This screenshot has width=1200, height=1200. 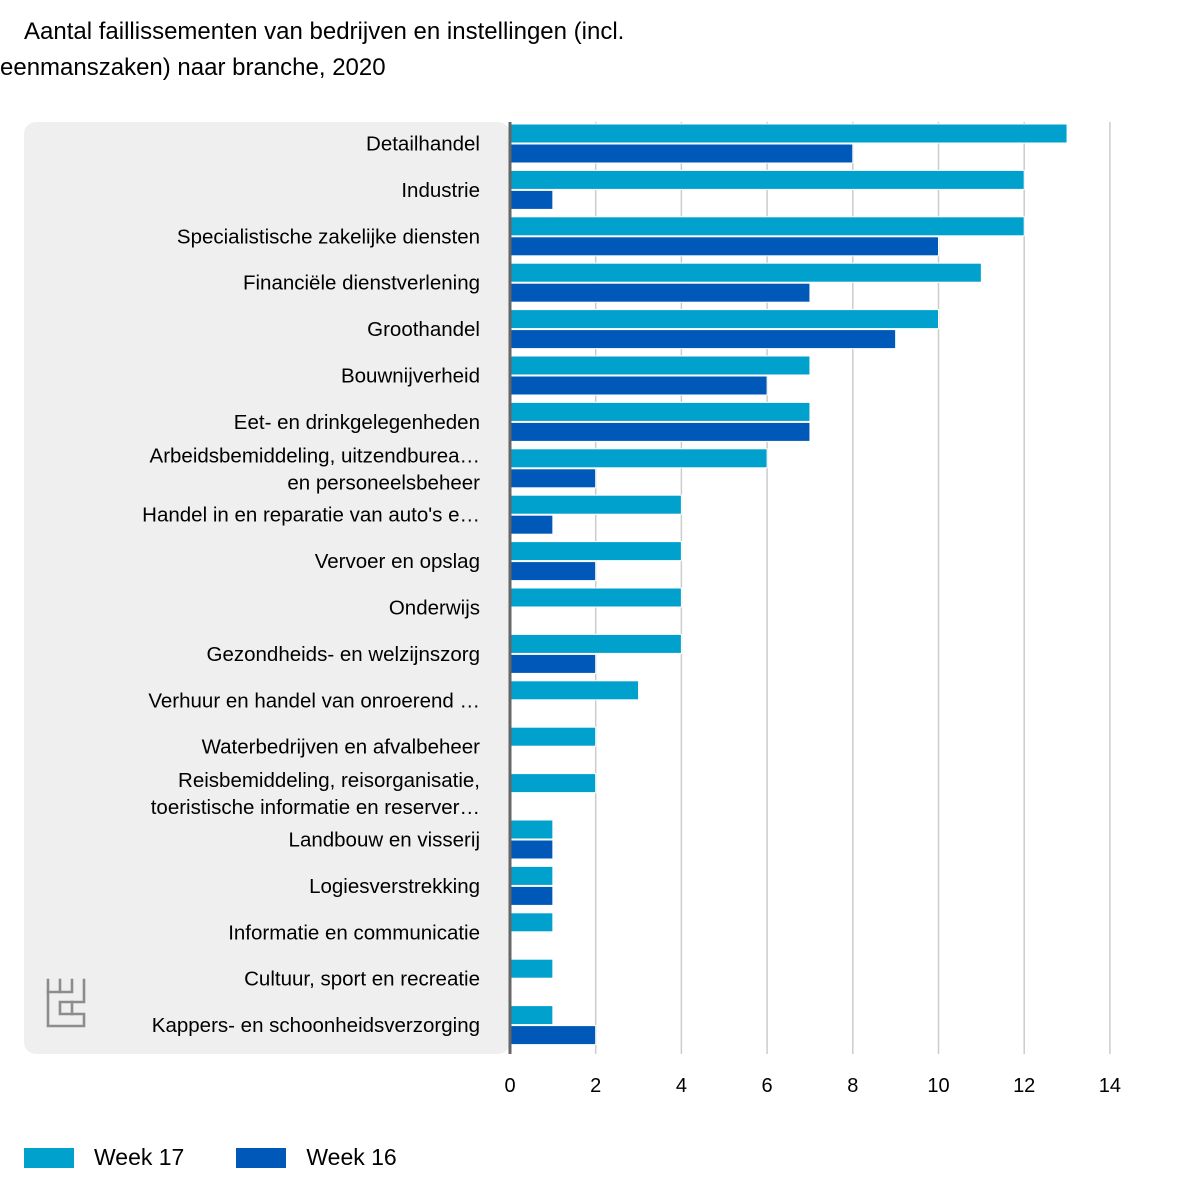 What do you see at coordinates (440, 190) in the screenshot?
I see `category-label: Industrie` at bounding box center [440, 190].